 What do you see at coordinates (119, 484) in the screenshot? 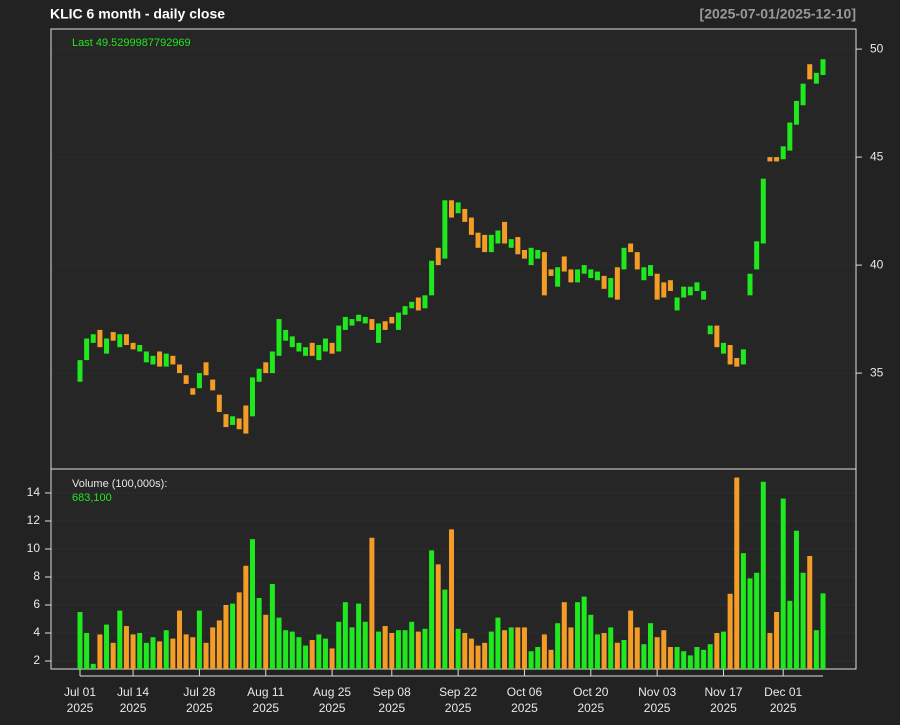
I see `volume-label: Volume (100,000s):` at bounding box center [119, 484].